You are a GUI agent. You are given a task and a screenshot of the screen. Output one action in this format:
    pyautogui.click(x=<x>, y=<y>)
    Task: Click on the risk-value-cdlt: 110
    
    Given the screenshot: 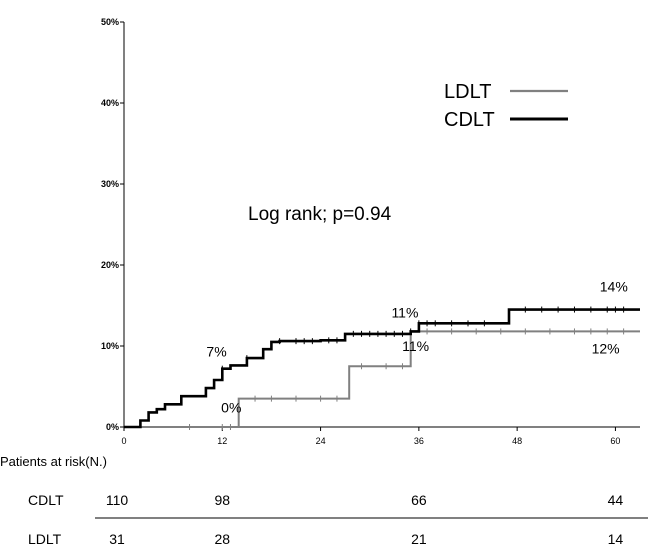 What is the action you would take?
    pyautogui.click(x=117, y=500)
    